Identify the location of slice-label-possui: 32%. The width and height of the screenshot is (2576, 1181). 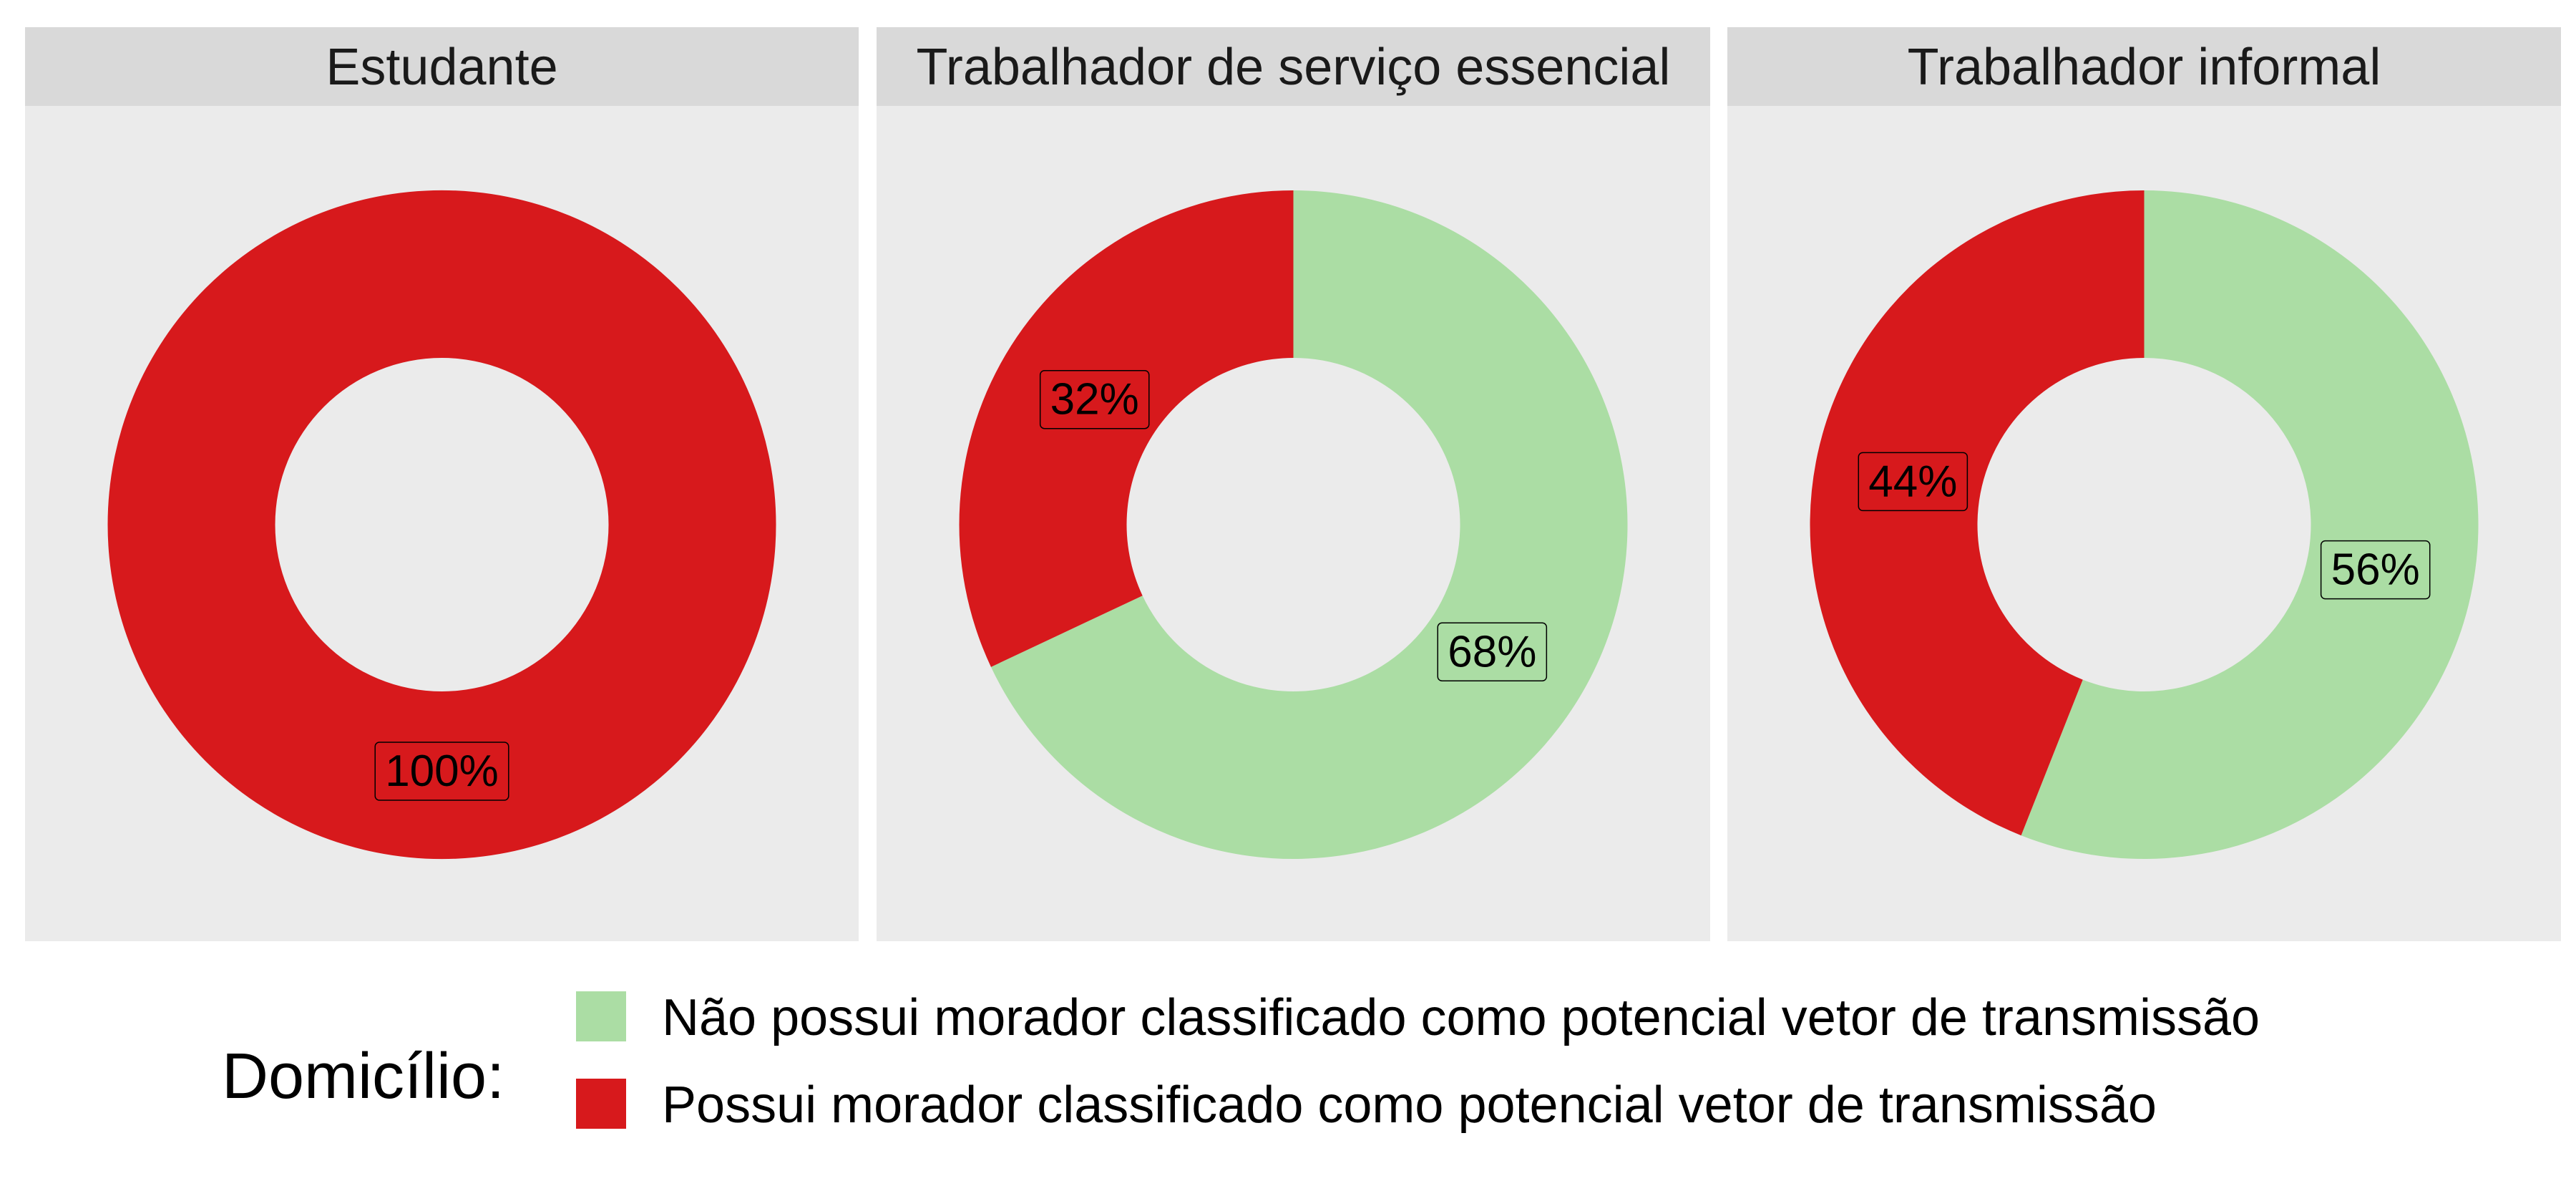
(1094, 400).